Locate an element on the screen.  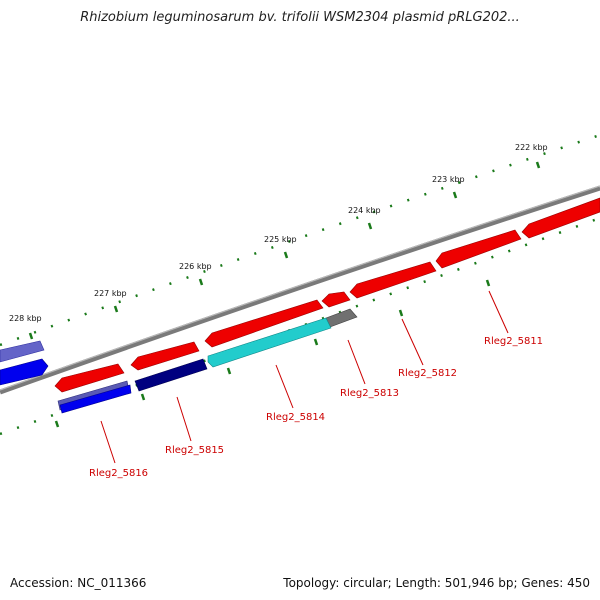
gene-label-rleg2-5812: Rleg2_5812 is located at coordinates (427, 373).